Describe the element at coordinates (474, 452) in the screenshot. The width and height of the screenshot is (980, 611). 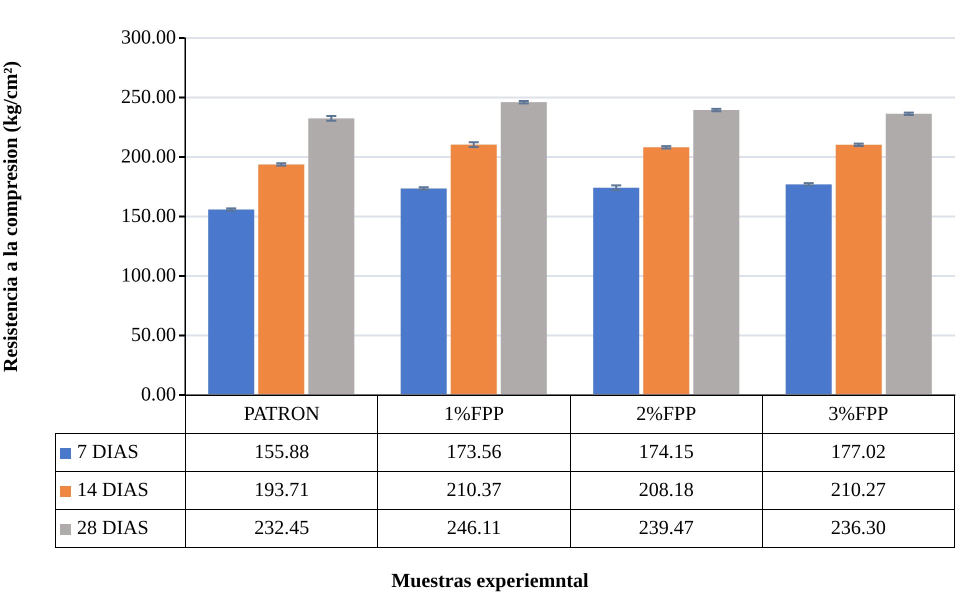
I see `text: 173.56` at that location.